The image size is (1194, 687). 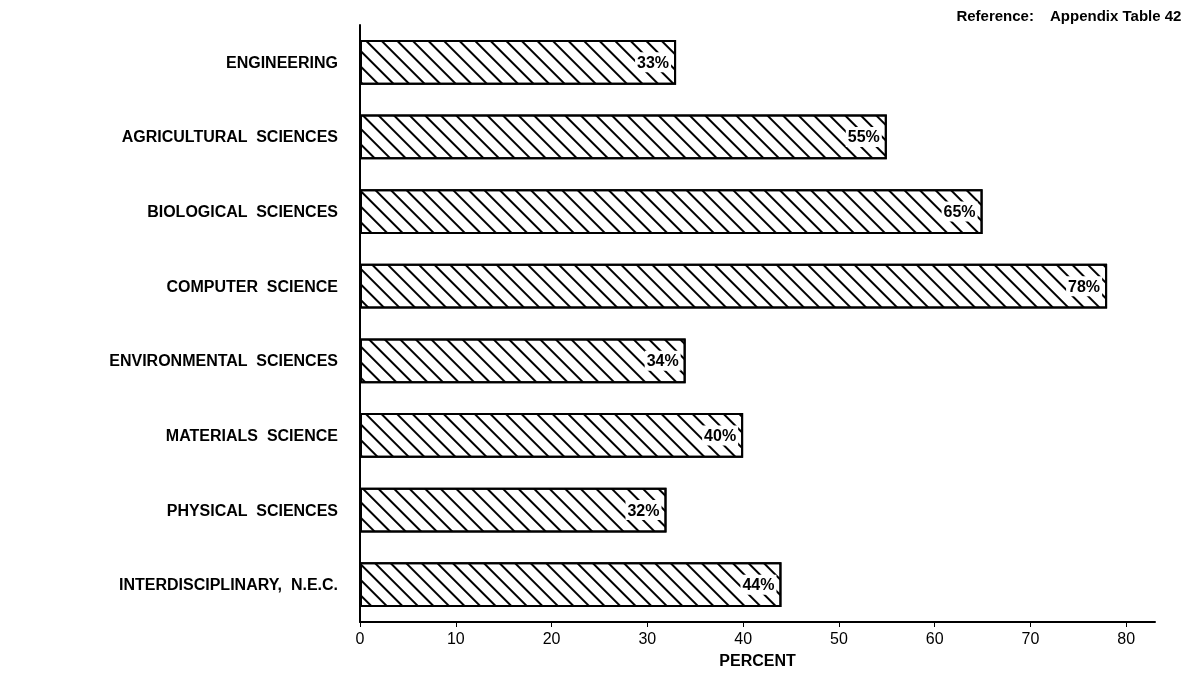 I want to click on data-label: 34%, so click(x=662, y=361).